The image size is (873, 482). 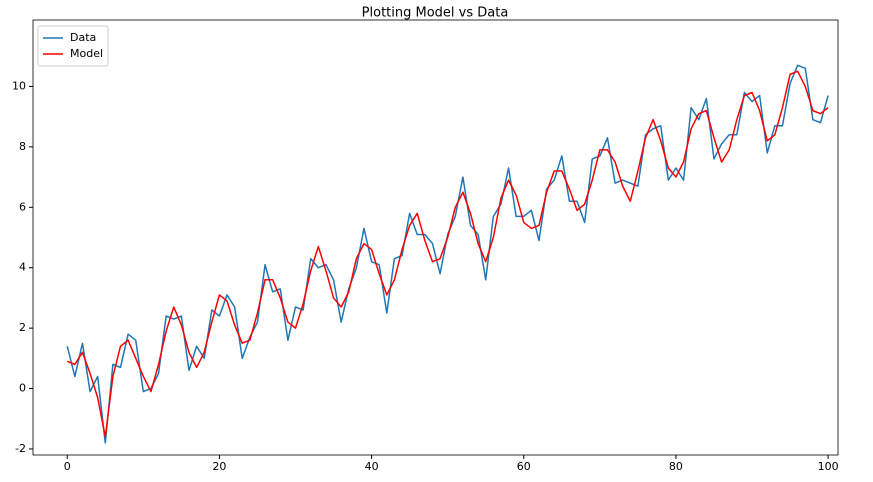 What do you see at coordinates (524, 466) in the screenshot?
I see `x-tick-label: 60` at bounding box center [524, 466].